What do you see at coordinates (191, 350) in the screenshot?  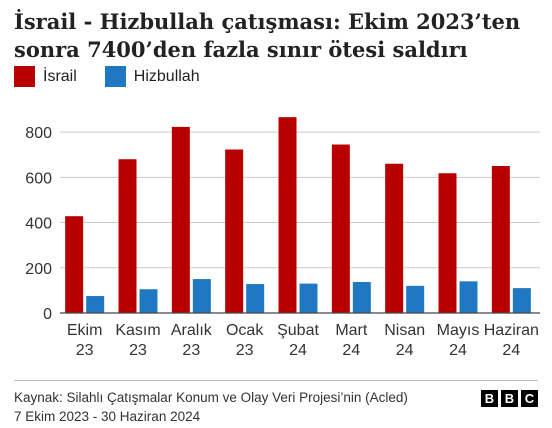 I see `x-tick-label-2-1: 23` at bounding box center [191, 350].